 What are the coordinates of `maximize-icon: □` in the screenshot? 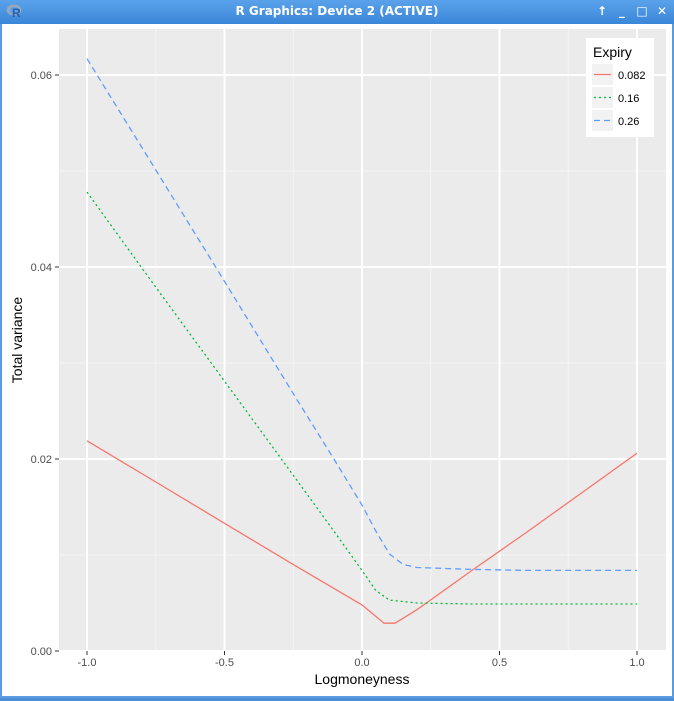 It's located at (642, 11).